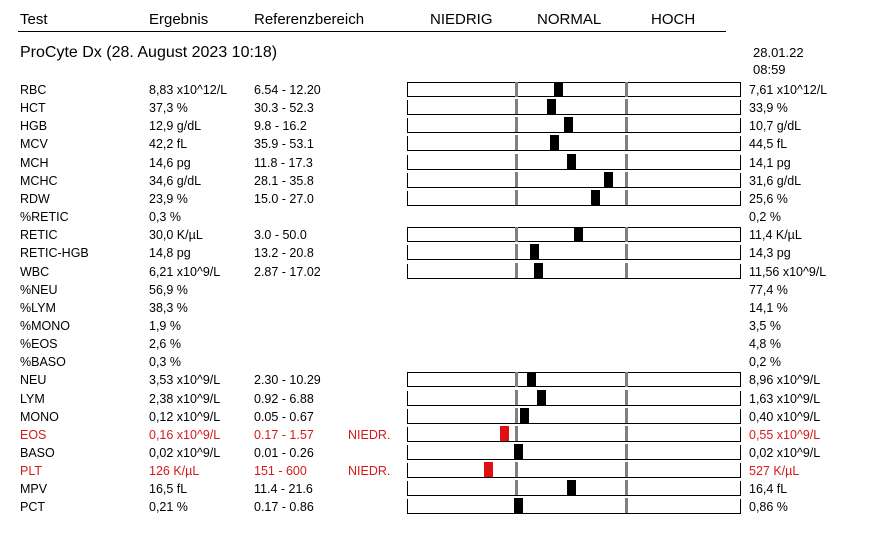 Image resolution: width=889 pixels, height=550 pixels. I want to click on test-name: PLT, so click(31, 471).